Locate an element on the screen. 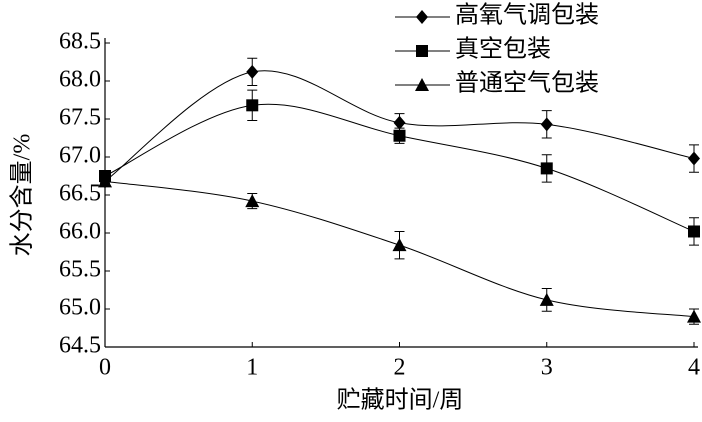 The image size is (702, 422). y-tick-label: 64.5 is located at coordinates (80, 346).